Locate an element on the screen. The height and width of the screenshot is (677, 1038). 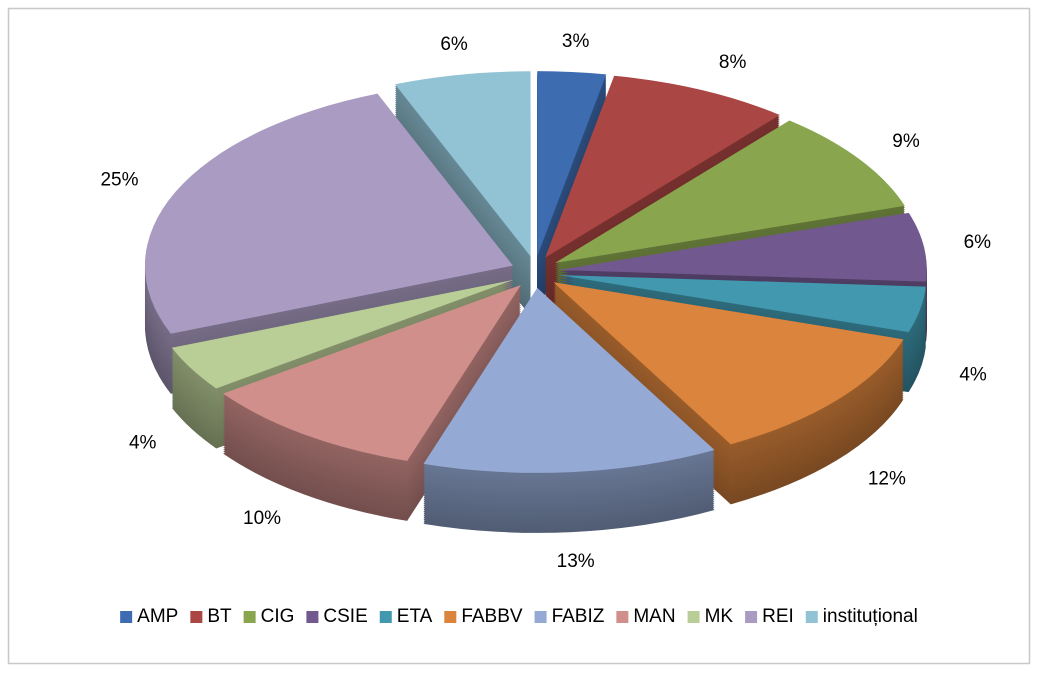
legend-item: CIG is located at coordinates (269, 616).